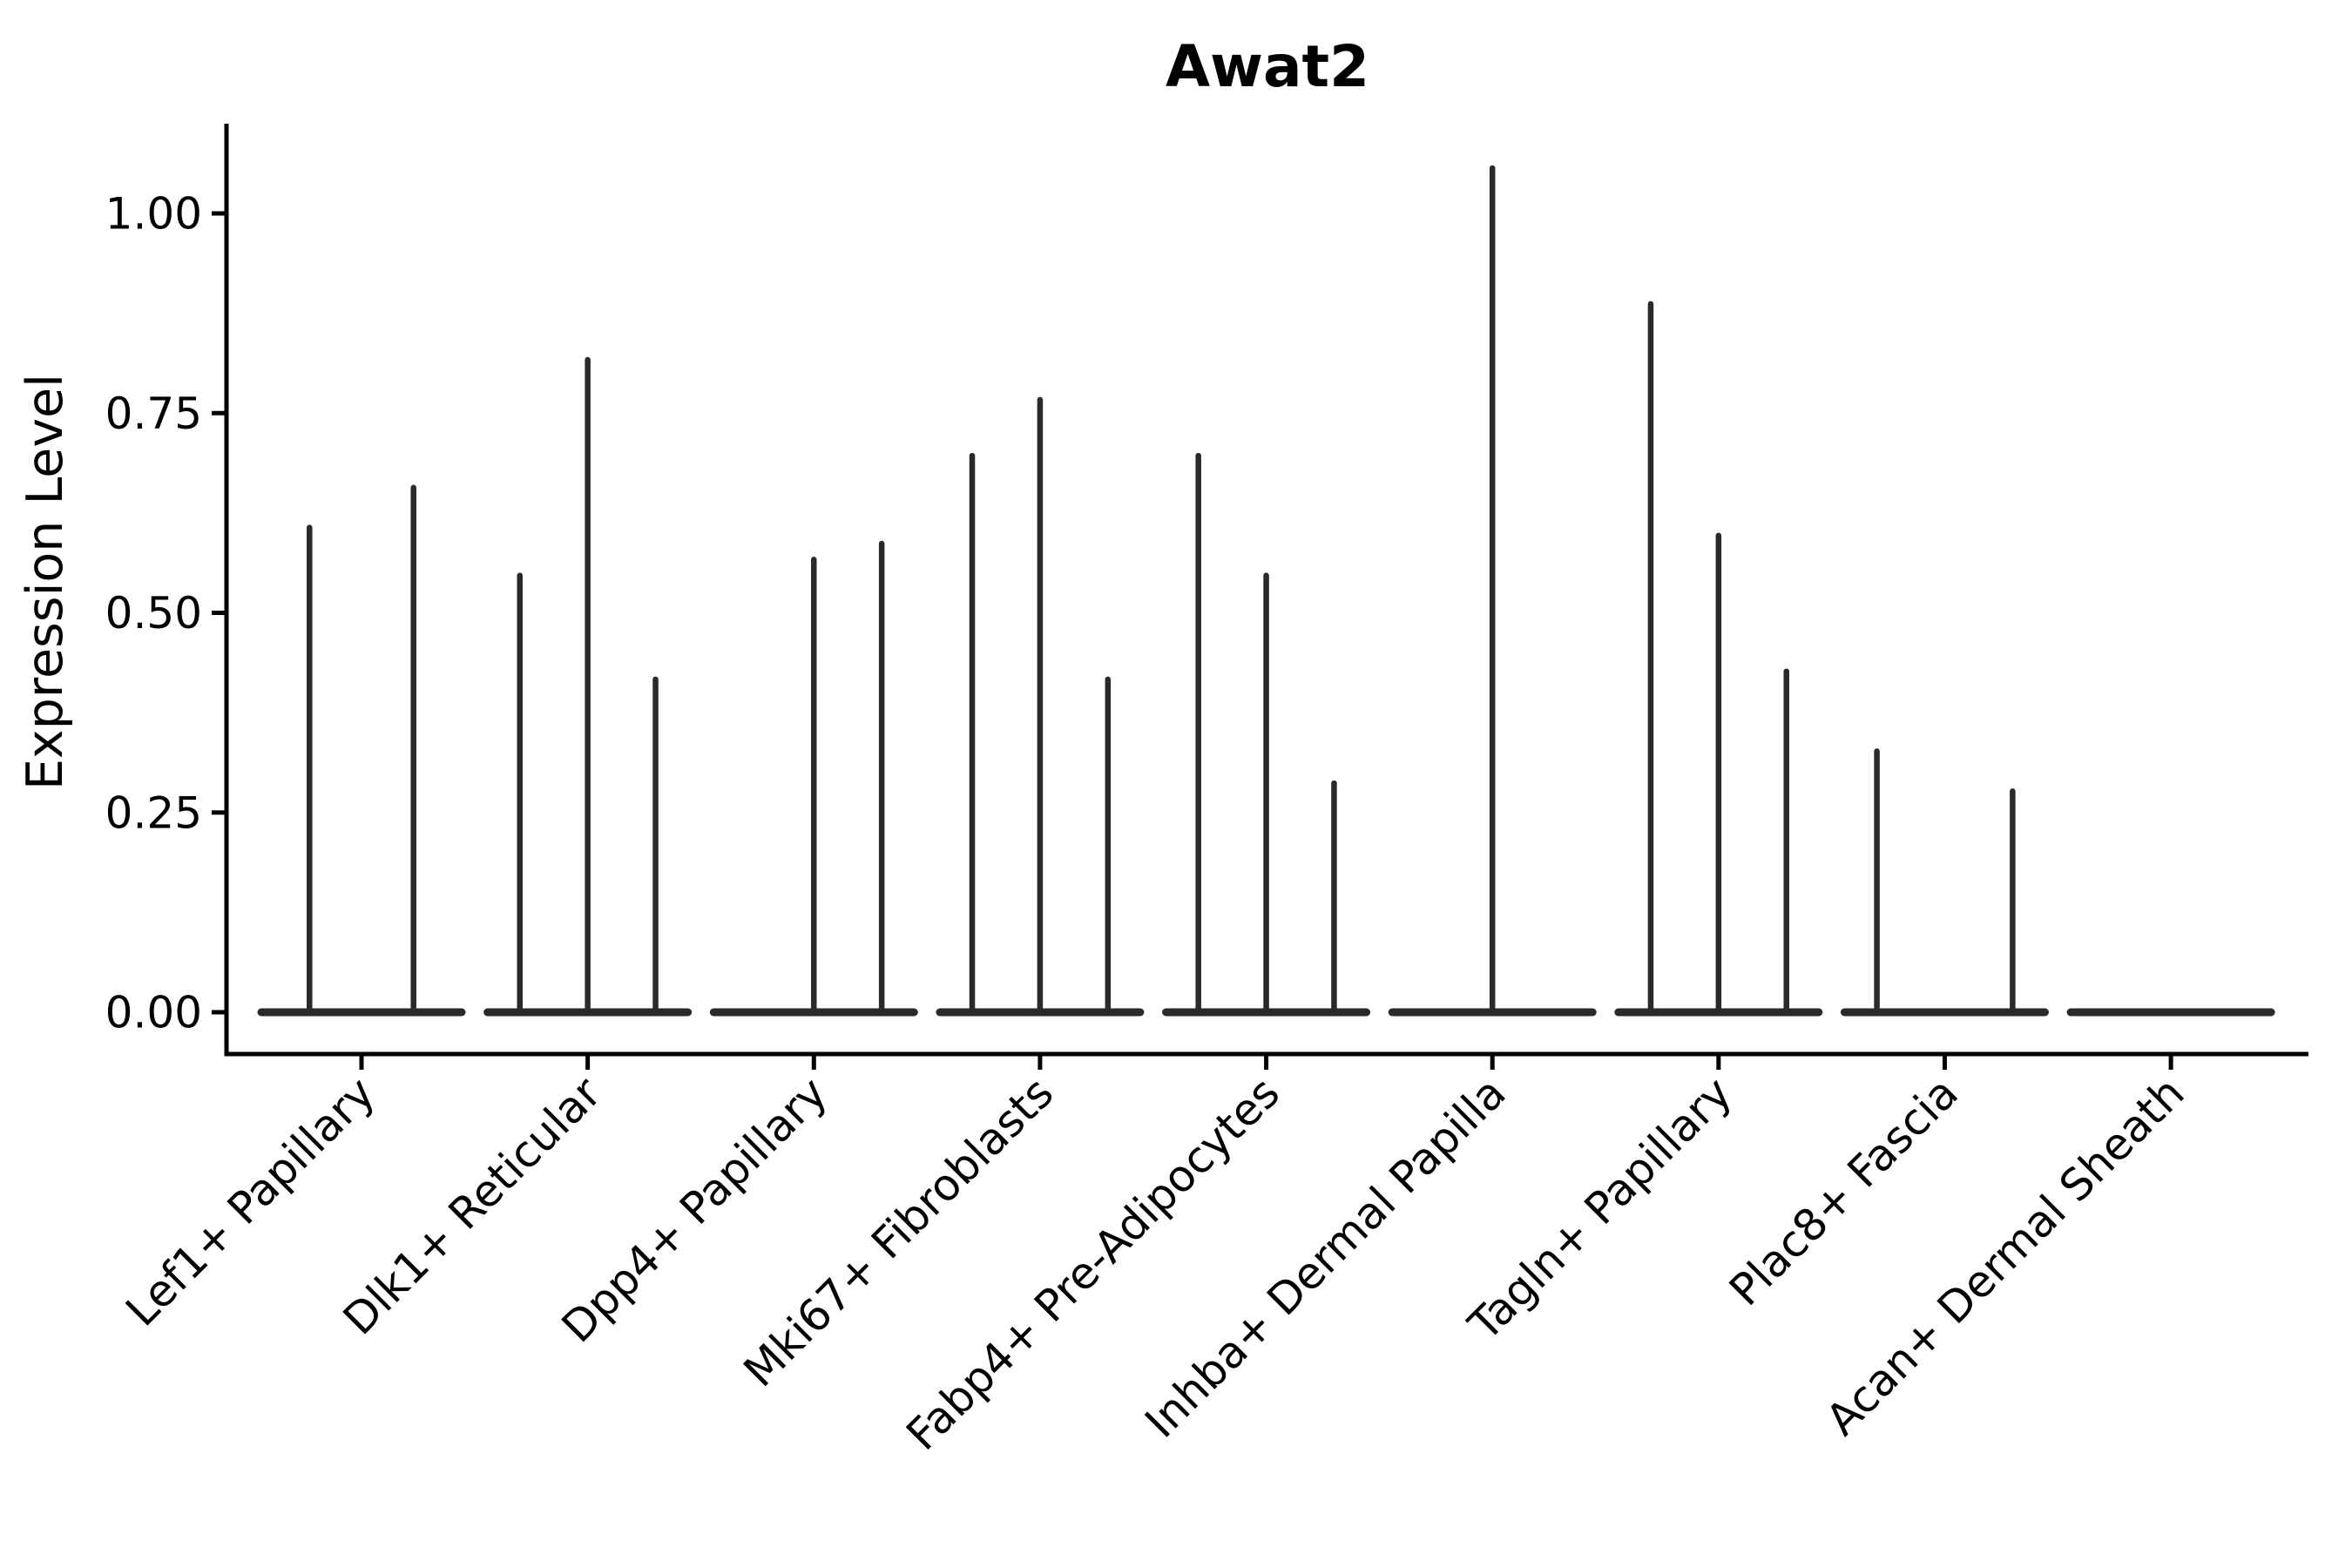  I want to click on chart-title: Awat2, so click(1267, 66).